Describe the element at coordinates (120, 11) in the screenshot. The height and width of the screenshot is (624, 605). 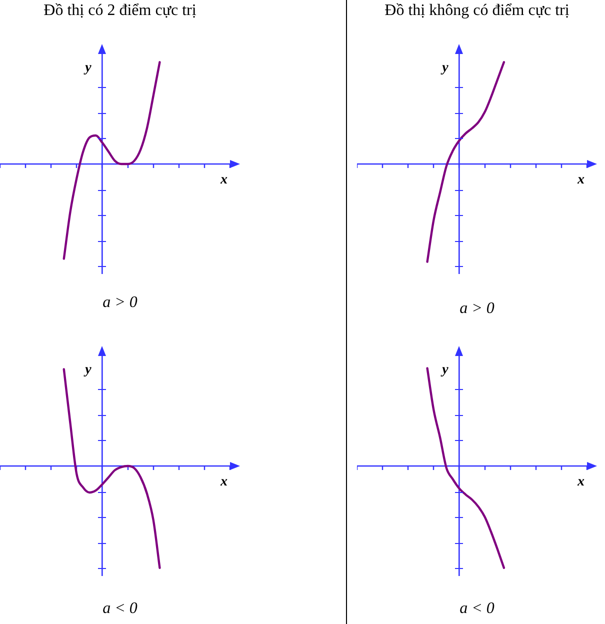
I see `chart-title: Đồ thị có 2 điểm cực trị` at that location.